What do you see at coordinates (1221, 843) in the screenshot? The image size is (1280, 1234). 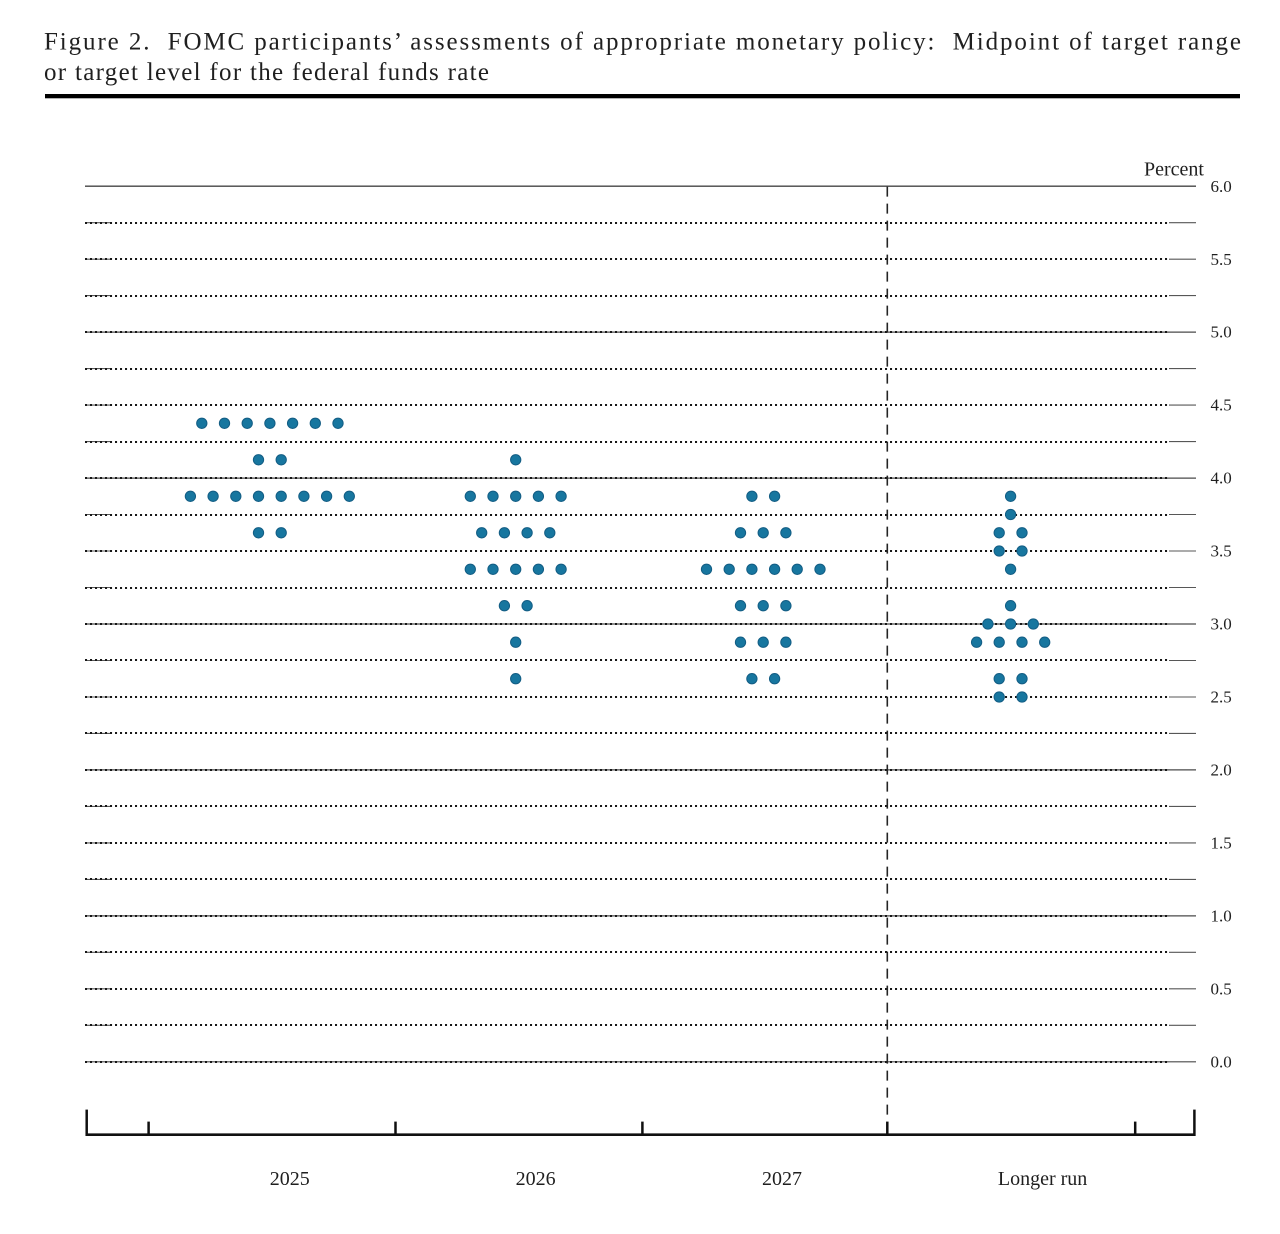 I see `svg-text: 1.5` at bounding box center [1221, 843].